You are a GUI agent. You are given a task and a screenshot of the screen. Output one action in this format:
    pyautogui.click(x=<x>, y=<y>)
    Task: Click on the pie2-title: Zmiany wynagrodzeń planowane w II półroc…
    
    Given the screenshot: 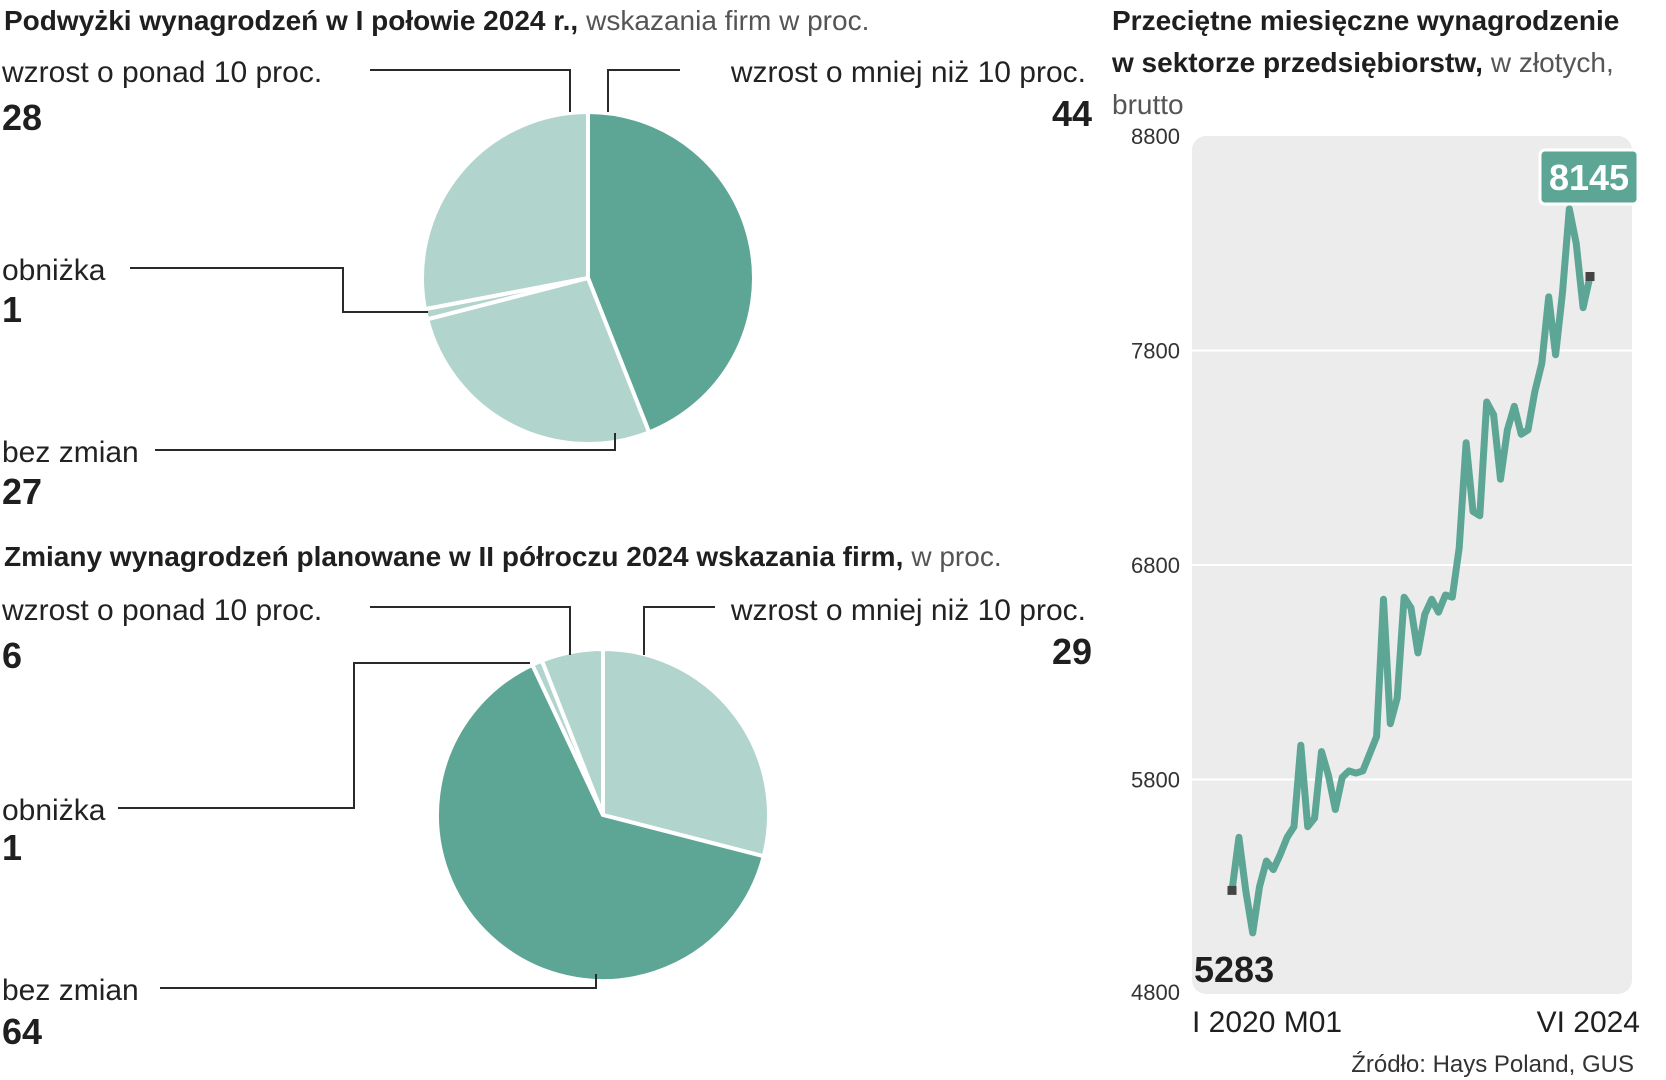 What is the action you would take?
    pyautogui.click(x=503, y=556)
    